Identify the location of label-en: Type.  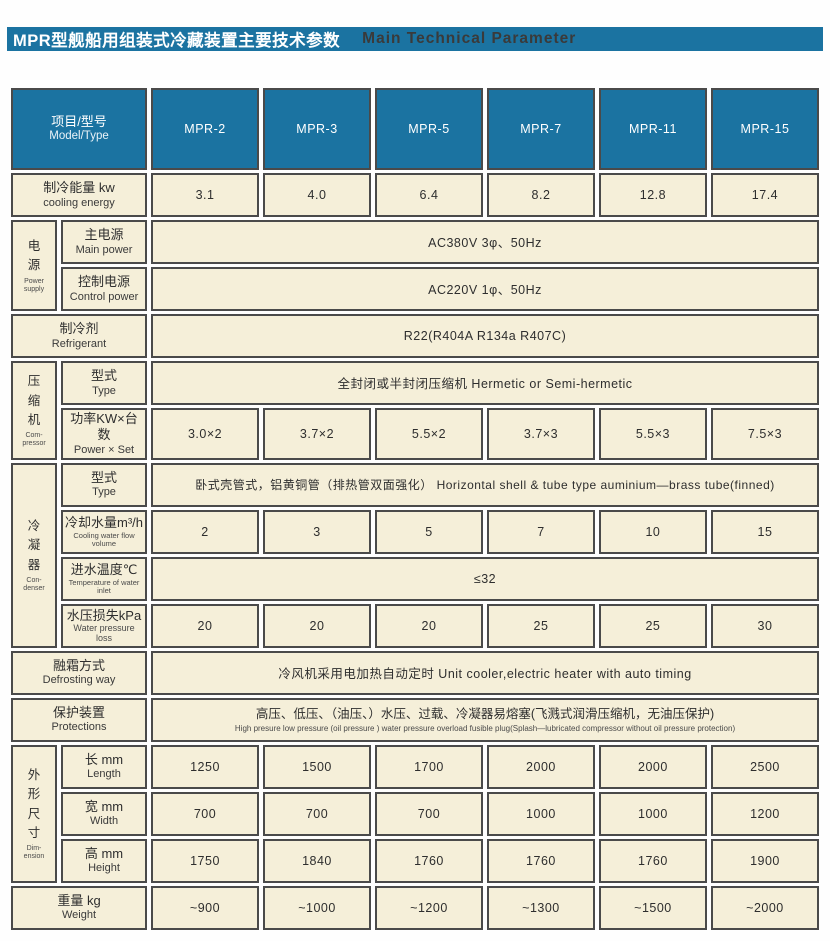
(104, 390).